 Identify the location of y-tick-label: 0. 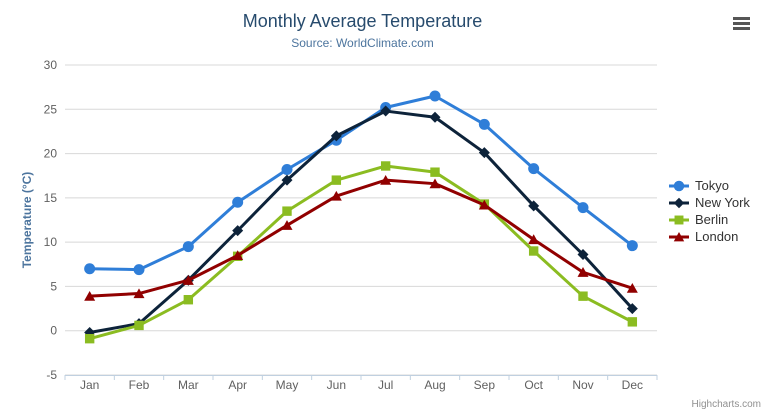
(53, 331).